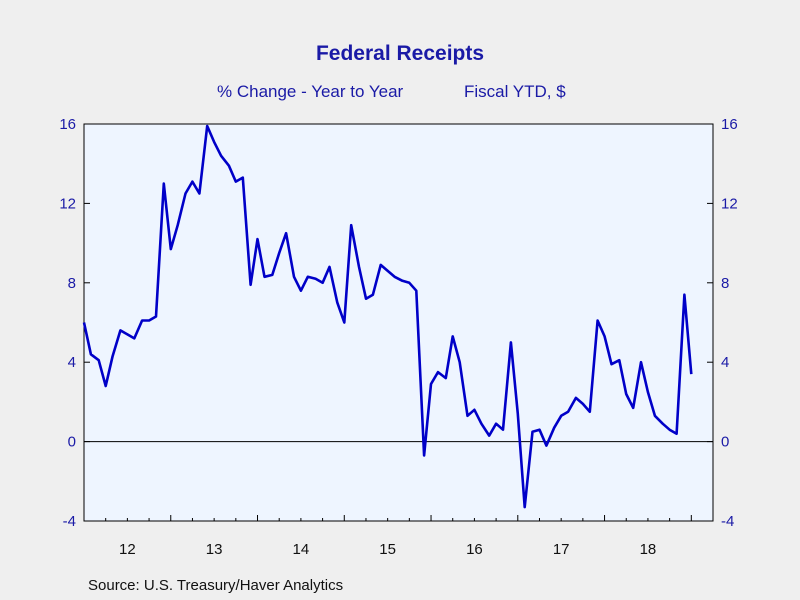  I want to click on x-tick-label: 18, so click(648, 549).